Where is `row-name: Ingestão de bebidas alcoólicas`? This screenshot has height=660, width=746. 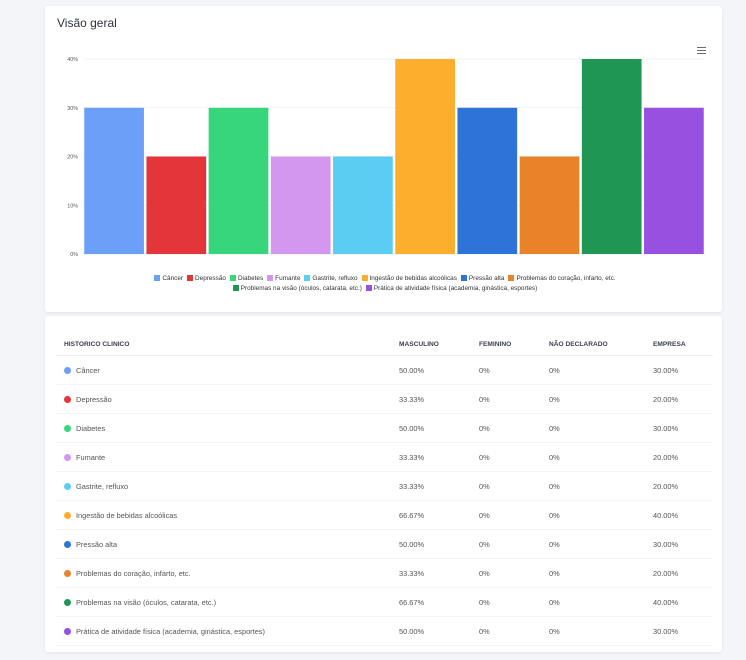 row-name: Ingestão de bebidas alcoólicas is located at coordinates (127, 515).